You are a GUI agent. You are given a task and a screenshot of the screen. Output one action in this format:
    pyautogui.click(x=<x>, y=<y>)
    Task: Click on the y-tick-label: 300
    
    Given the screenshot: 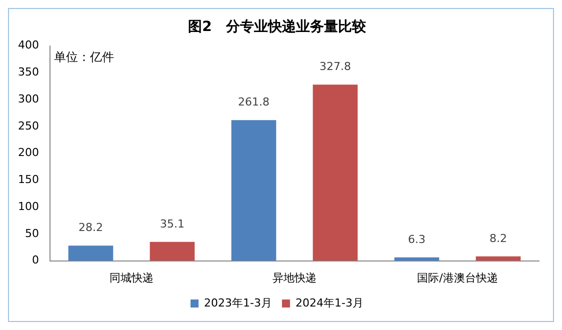 What is the action you would take?
    pyautogui.click(x=28, y=99)
    